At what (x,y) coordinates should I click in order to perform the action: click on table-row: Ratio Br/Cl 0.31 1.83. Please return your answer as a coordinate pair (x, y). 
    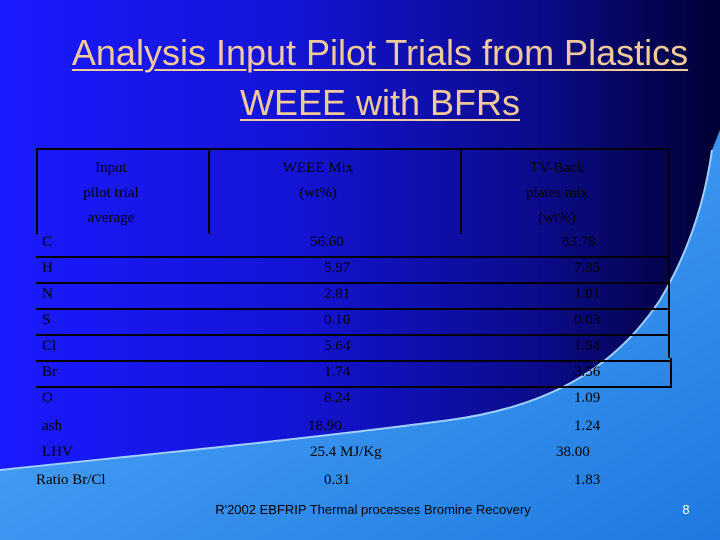
    Looking at the image, I should click on (318, 480).